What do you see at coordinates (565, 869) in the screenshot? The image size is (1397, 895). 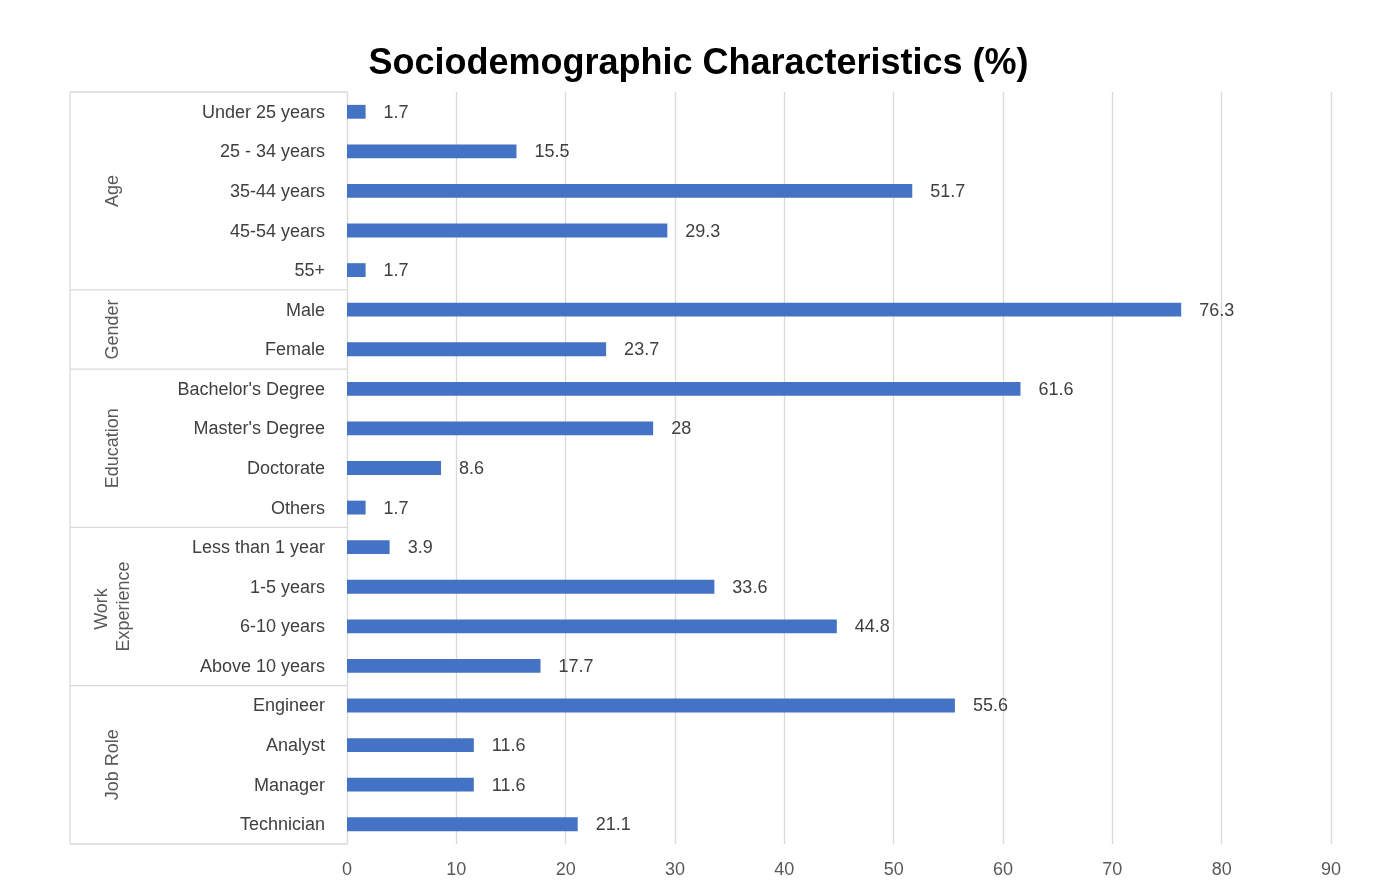 I see `x-tick-label: 20` at bounding box center [565, 869].